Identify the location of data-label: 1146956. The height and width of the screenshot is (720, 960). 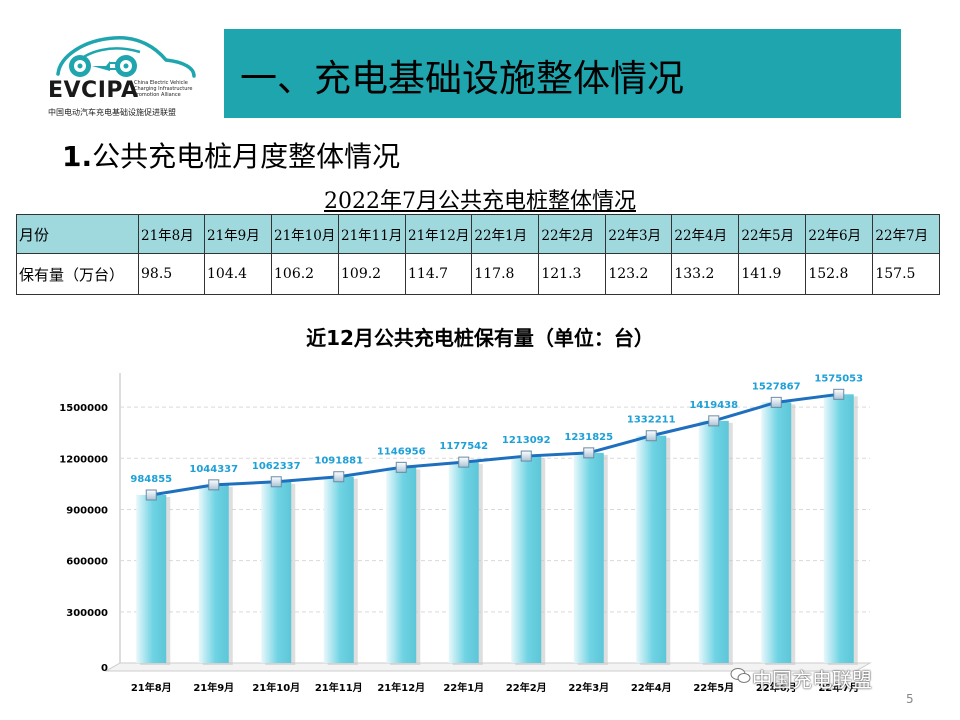
(401, 451).